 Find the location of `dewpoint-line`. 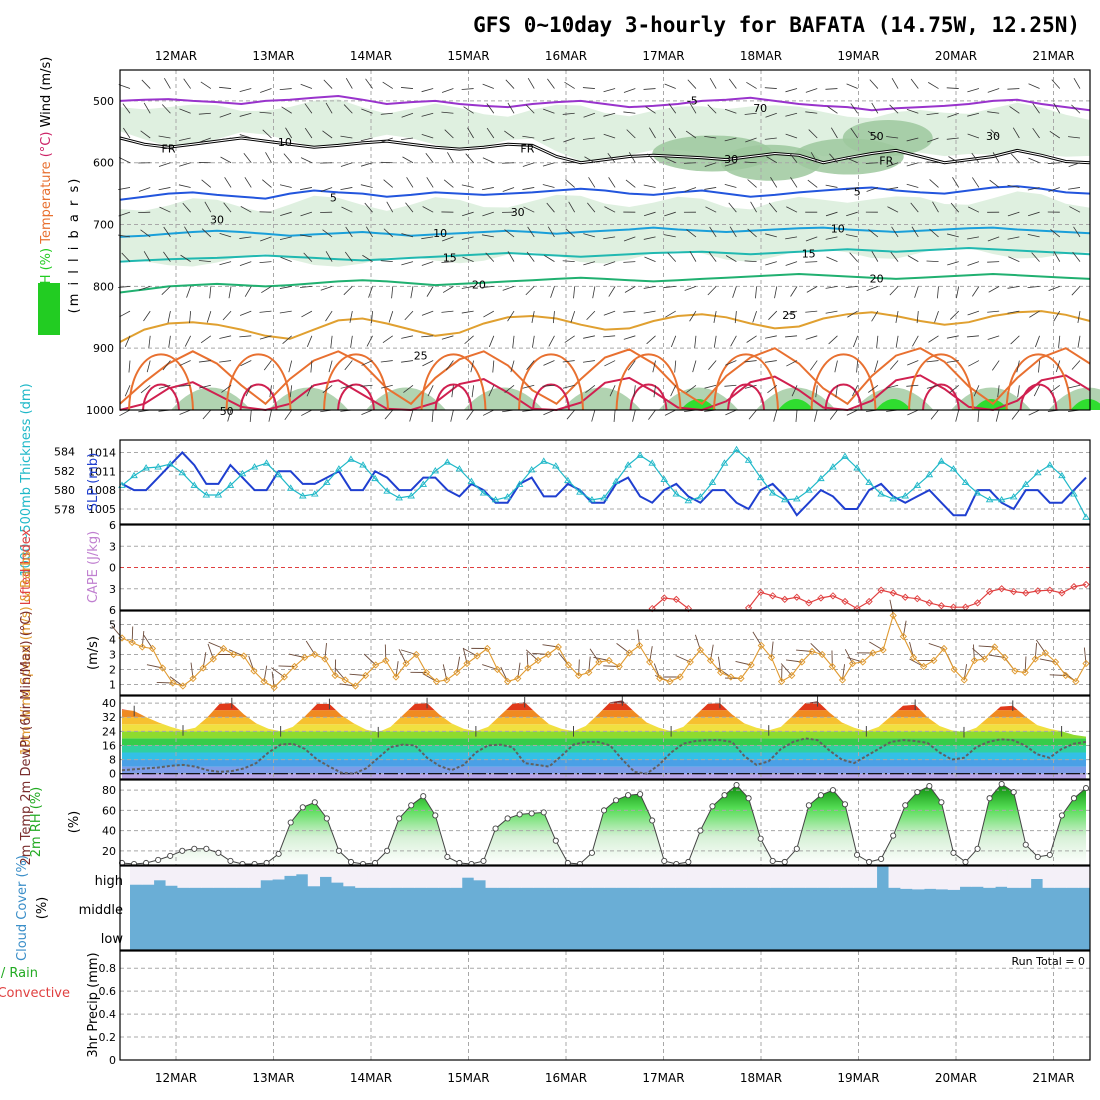

dewpoint-line is located at coordinates (604, 756).